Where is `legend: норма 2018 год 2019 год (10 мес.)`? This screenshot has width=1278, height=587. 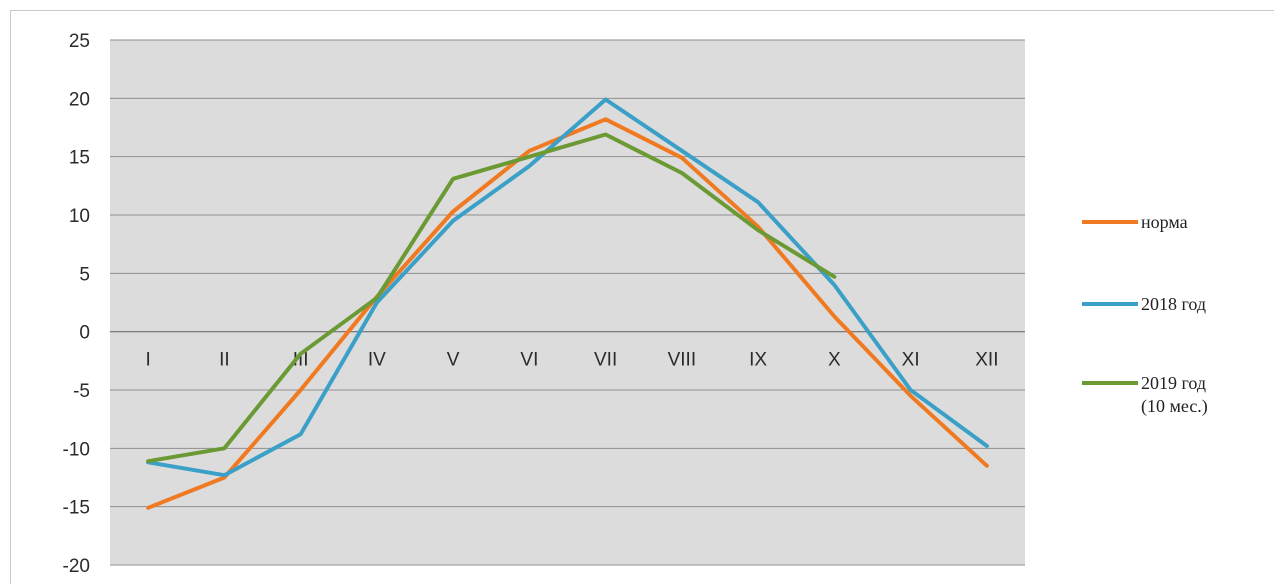 legend: норма 2018 год 2019 год (10 мес.) is located at coordinates (1145, 314).